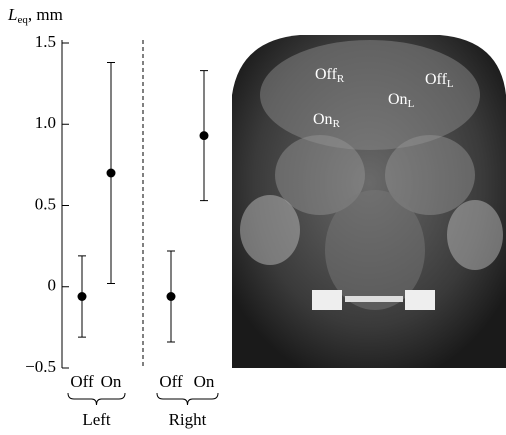  I want to click on y-tick-label: −0.5, so click(40, 366).